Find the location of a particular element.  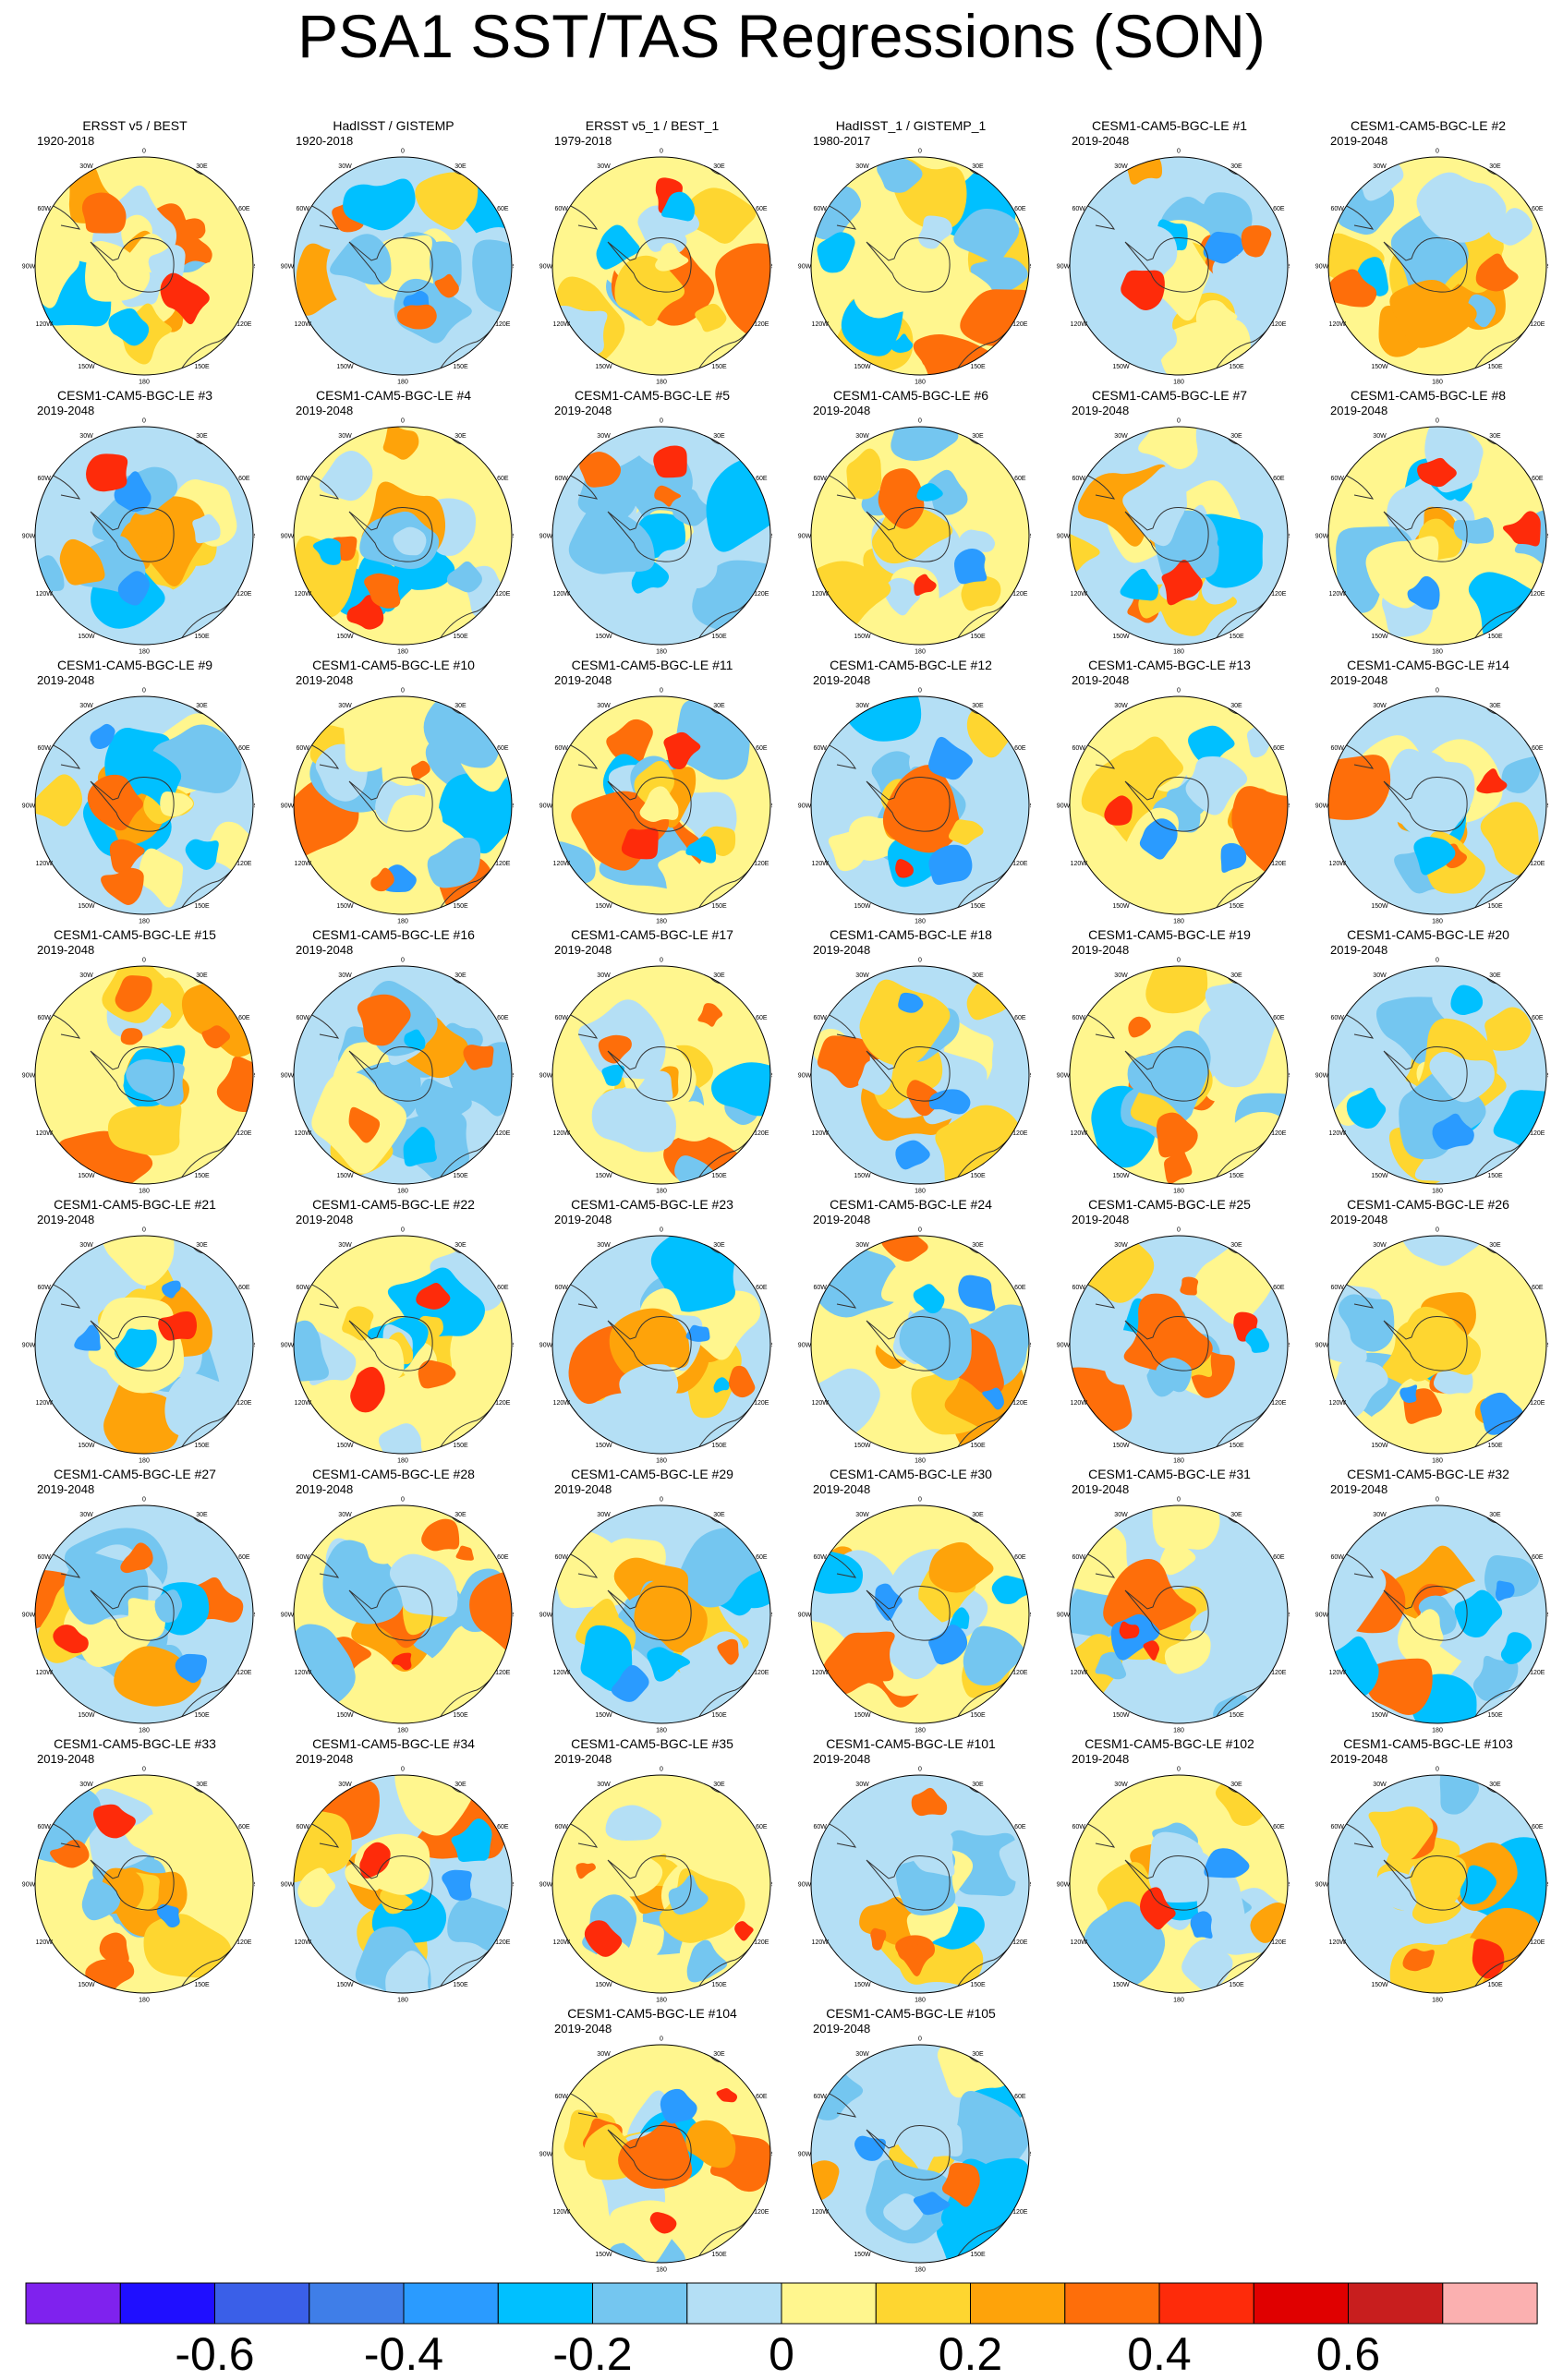

panel-title: CESM1-CAM5-BGC-LE #14 is located at coordinates (1428, 665).